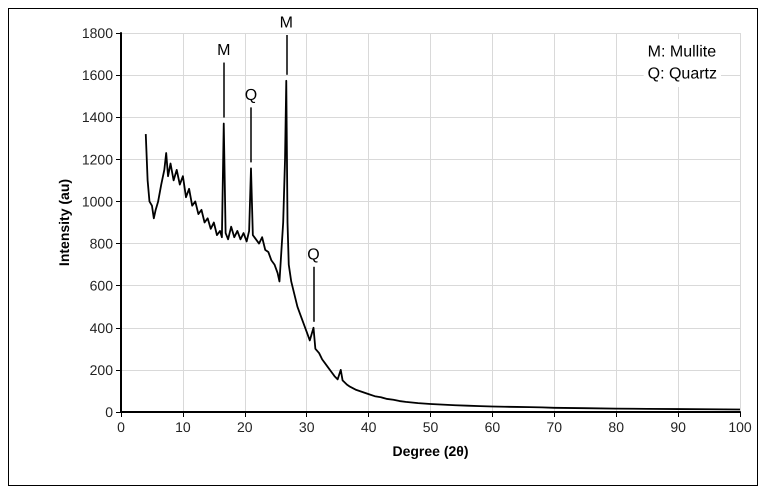 The image size is (766, 494). Describe the element at coordinates (678, 427) in the screenshot. I see `x-tick-label: 90` at that location.